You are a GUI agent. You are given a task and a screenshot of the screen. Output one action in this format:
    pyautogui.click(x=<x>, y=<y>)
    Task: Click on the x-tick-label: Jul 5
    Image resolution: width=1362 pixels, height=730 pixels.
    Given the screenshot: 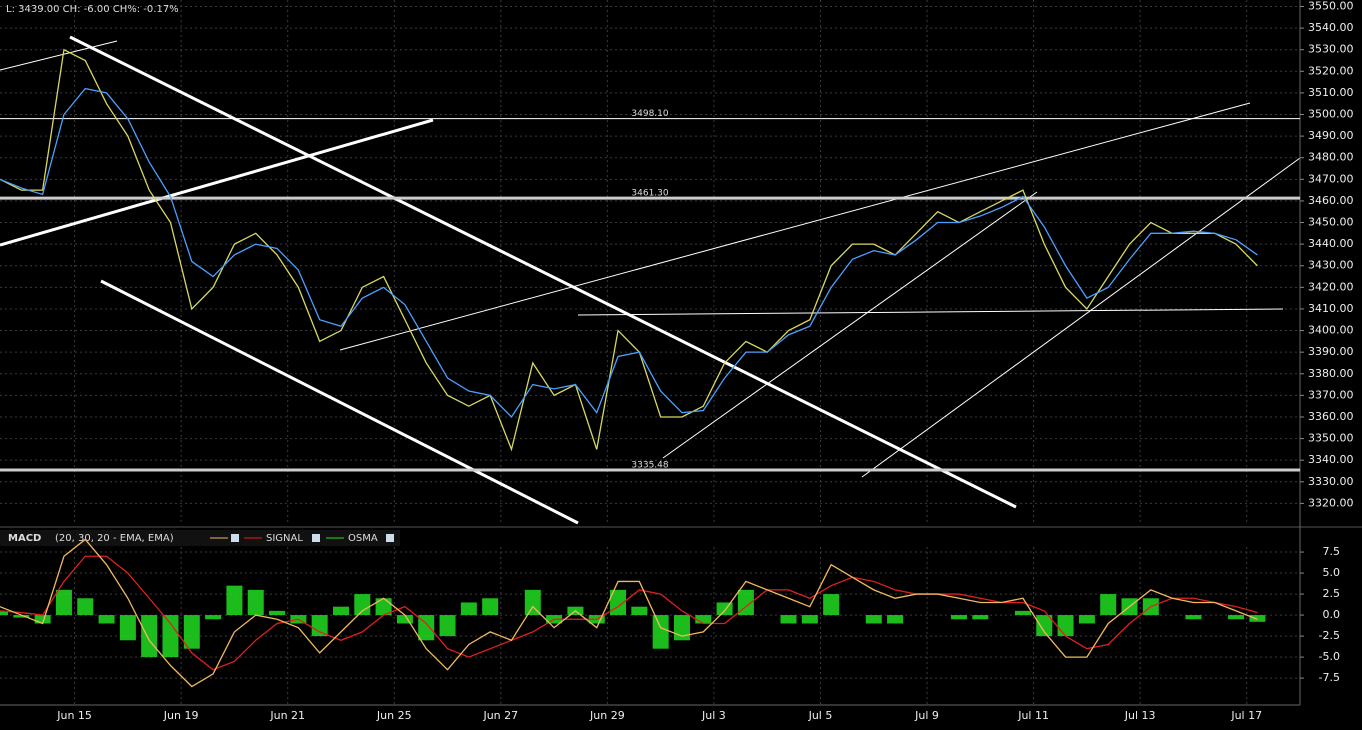 What is the action you would take?
    pyautogui.click(x=820, y=715)
    